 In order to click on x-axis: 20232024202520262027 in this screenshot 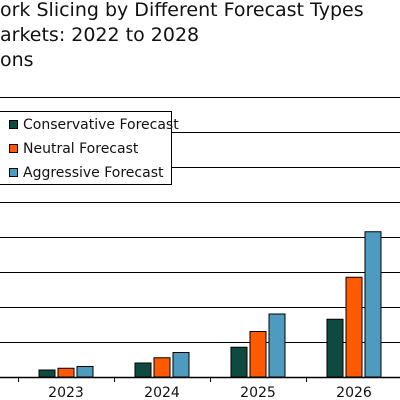, I will do `click(200, 388)`.